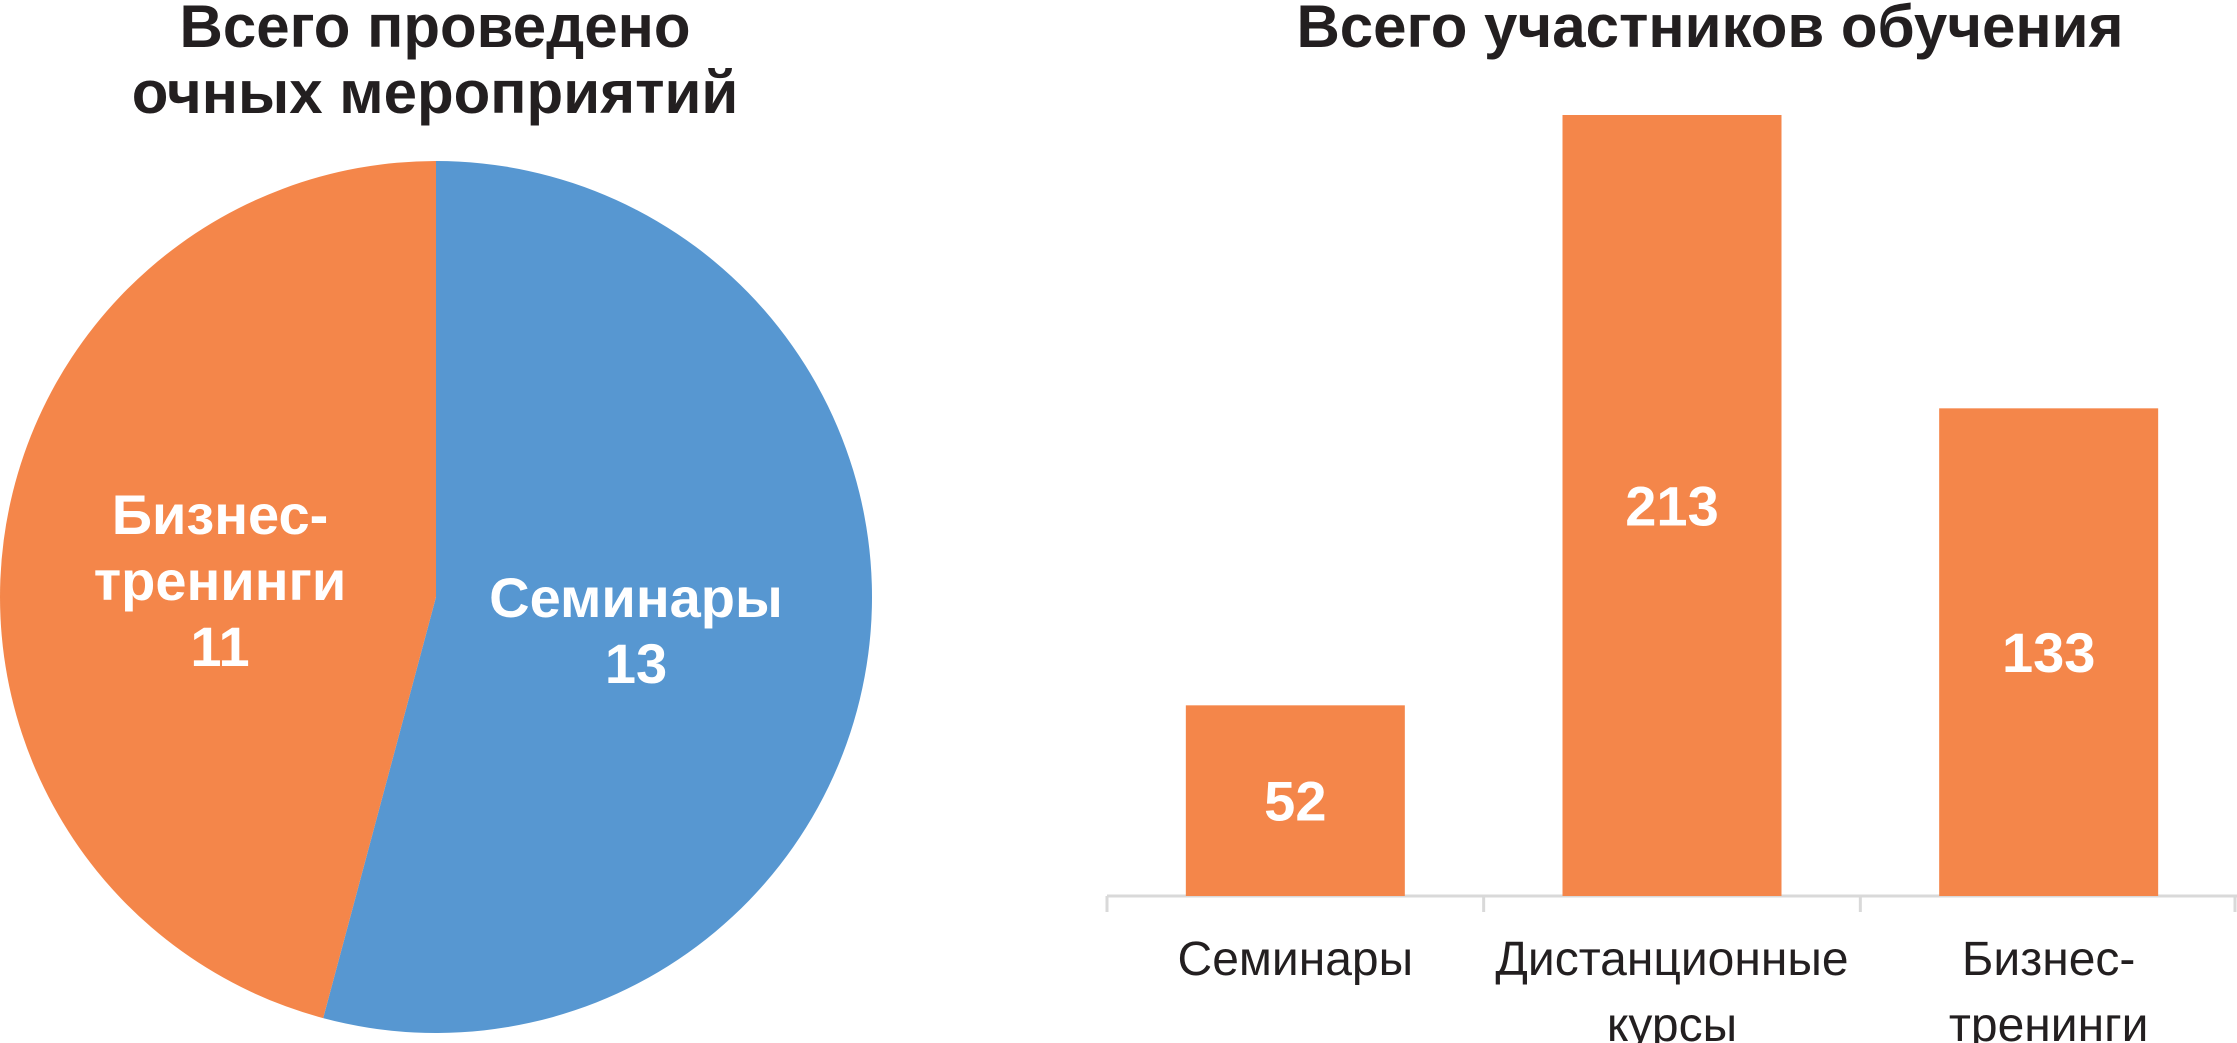 The width and height of the screenshot is (2237, 1043). I want to click on x-tick-label: Семинары, so click(1296, 959).